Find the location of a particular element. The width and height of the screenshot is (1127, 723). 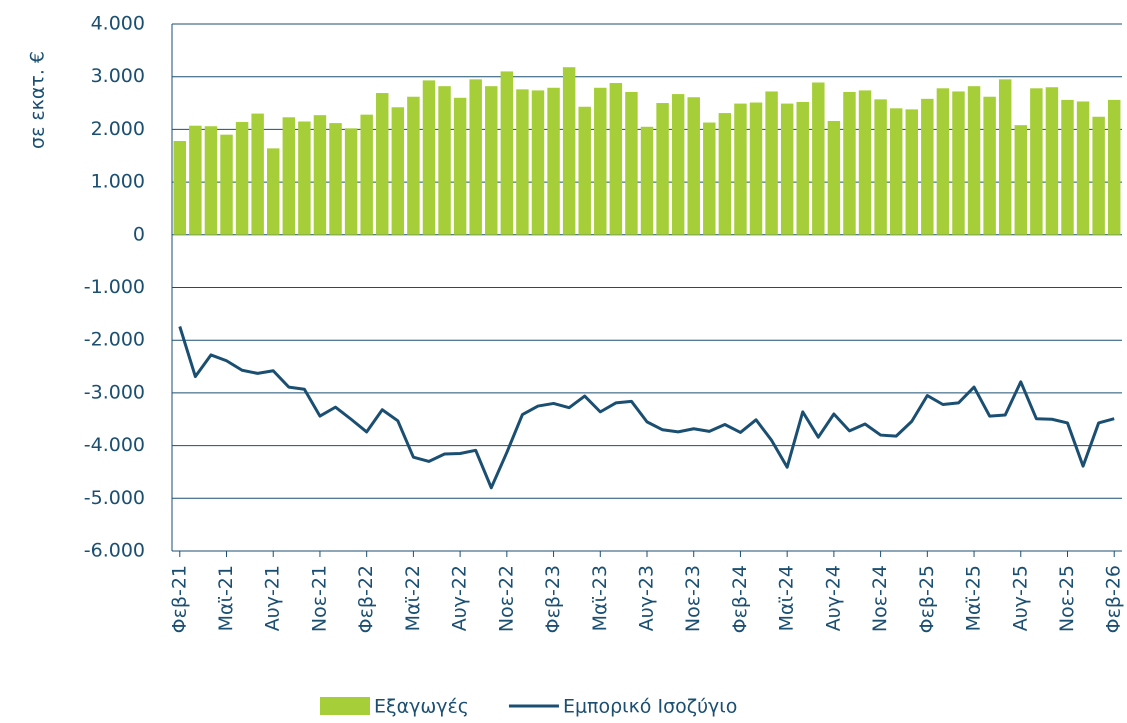

x-tick-label: Αυγ-23 is located at coordinates (647, 598).